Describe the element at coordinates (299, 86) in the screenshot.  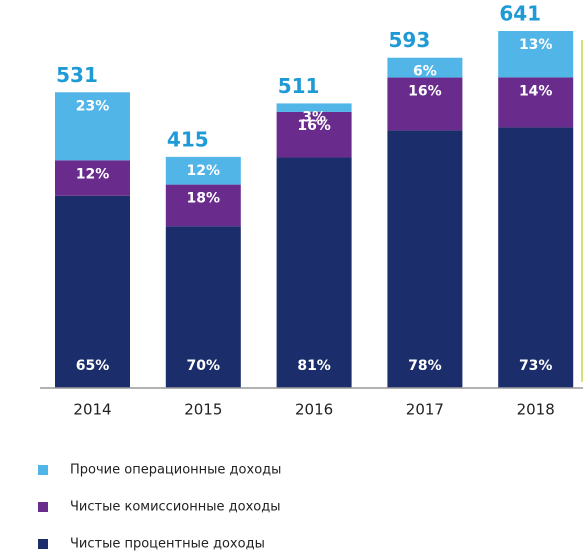
I see `total-label: 511` at that location.